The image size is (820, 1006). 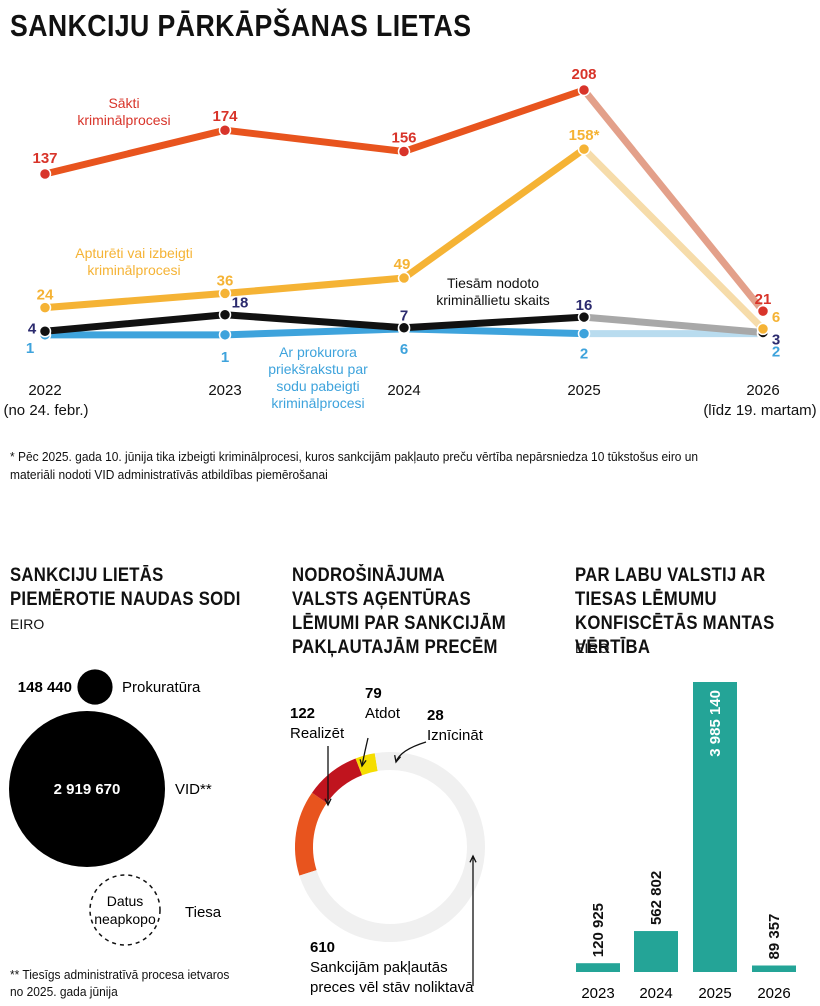 What do you see at coordinates (592, 648) in the screenshot?
I see `bars-unit: EIRO` at bounding box center [592, 648].